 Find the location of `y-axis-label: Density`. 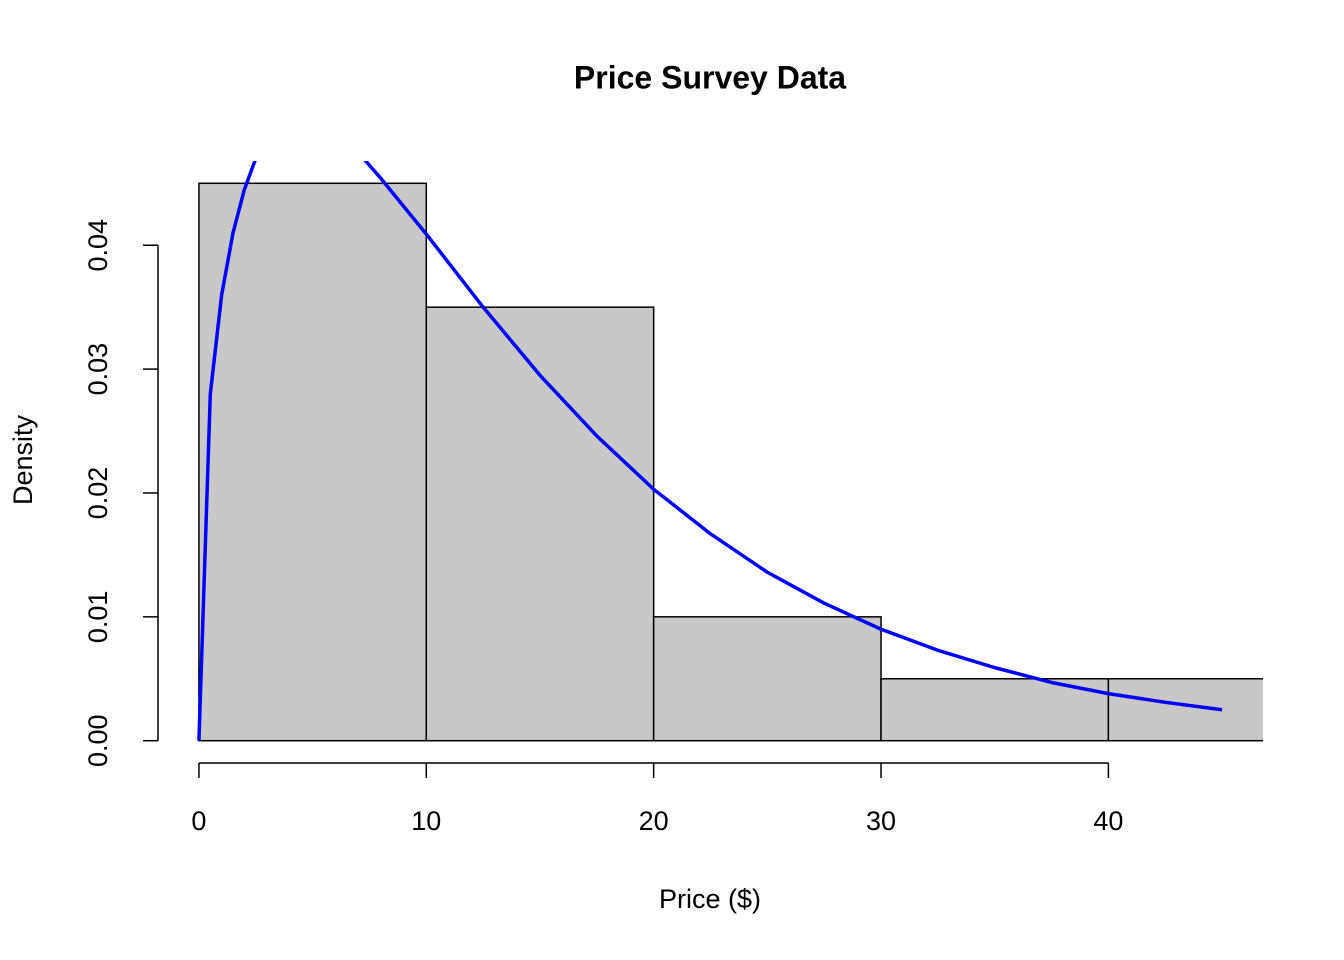

y-axis-label: Density is located at coordinates (23, 459).